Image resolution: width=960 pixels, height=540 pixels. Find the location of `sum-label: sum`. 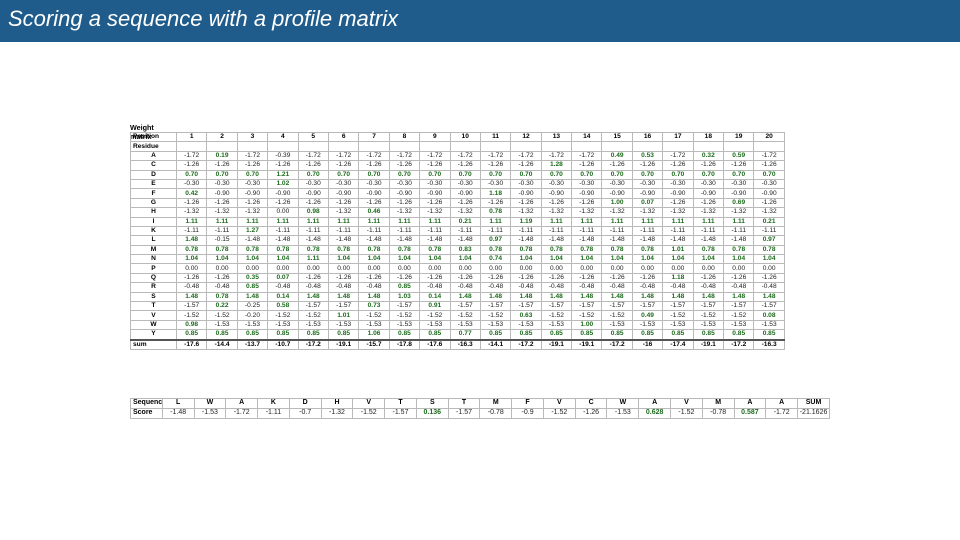

sum-label: sum is located at coordinates (153, 344).